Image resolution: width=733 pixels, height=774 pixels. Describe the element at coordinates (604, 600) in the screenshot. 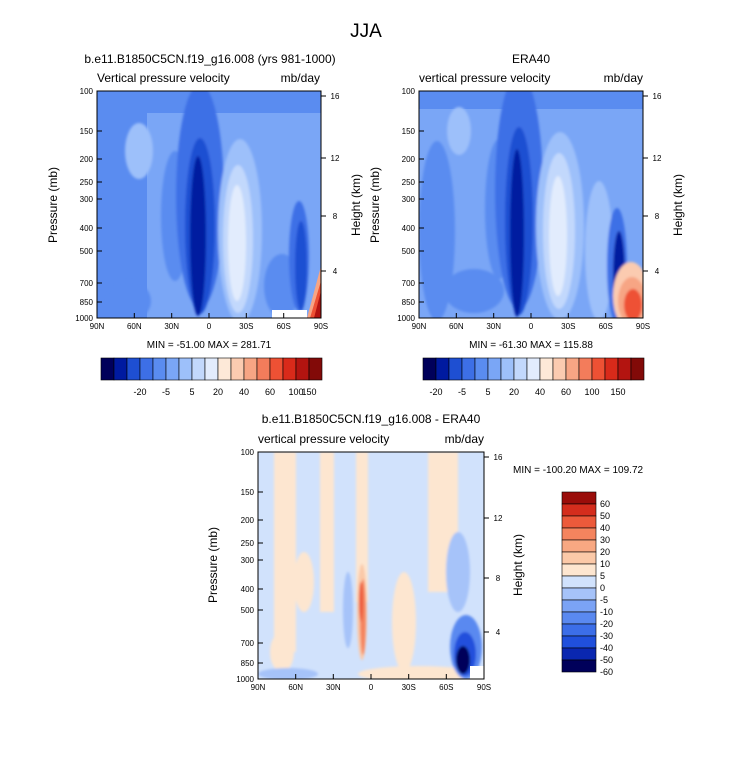

I see `colorbar-label: -5` at that location.